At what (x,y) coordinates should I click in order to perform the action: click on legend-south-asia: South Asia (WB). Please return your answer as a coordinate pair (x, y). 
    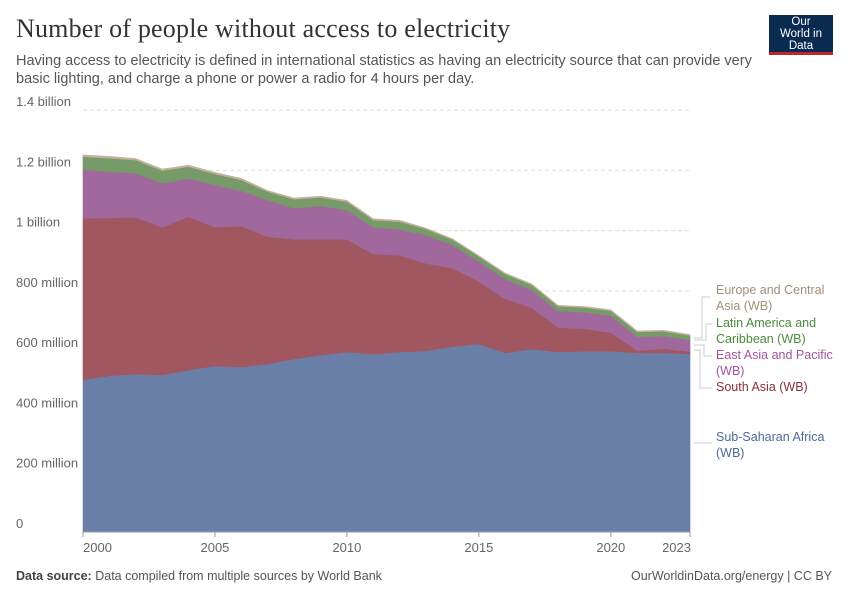
    Looking at the image, I should click on (762, 387).